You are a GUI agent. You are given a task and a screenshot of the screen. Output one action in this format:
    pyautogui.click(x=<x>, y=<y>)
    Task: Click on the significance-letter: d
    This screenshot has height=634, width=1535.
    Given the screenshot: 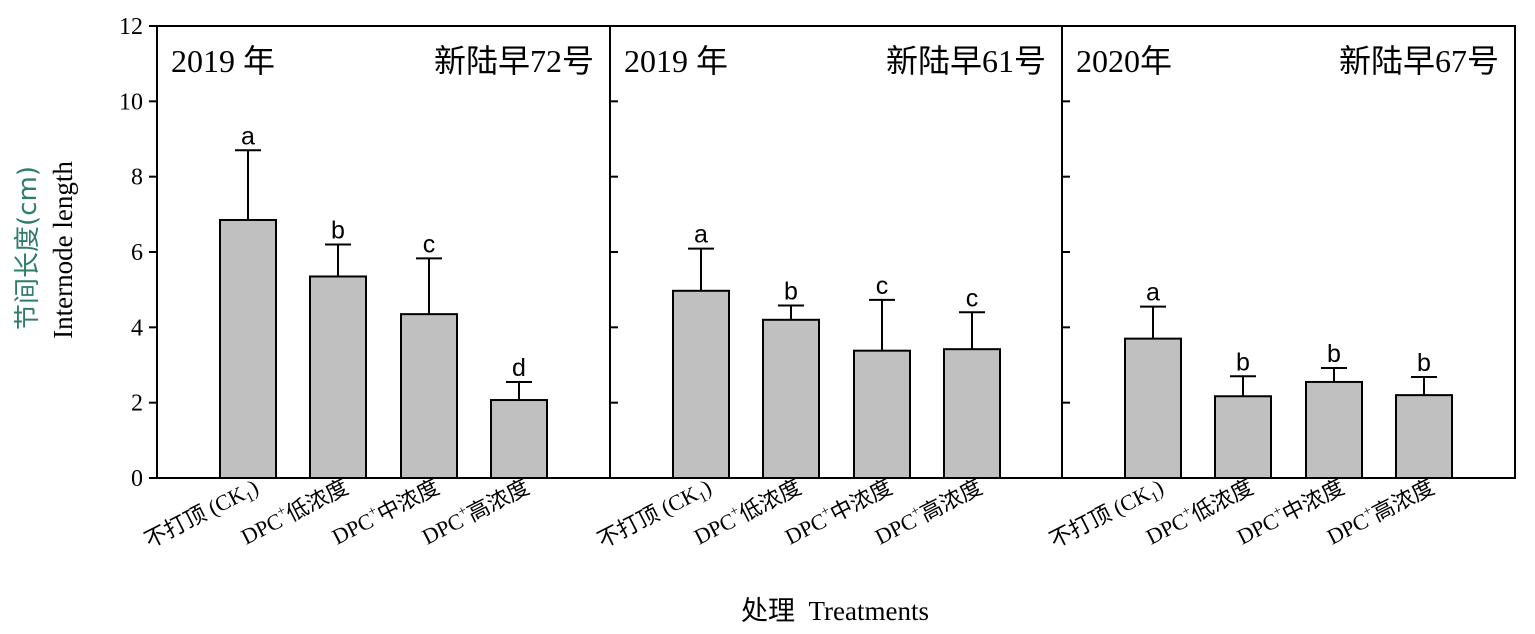 What is the action you would take?
    pyautogui.click(x=519, y=368)
    